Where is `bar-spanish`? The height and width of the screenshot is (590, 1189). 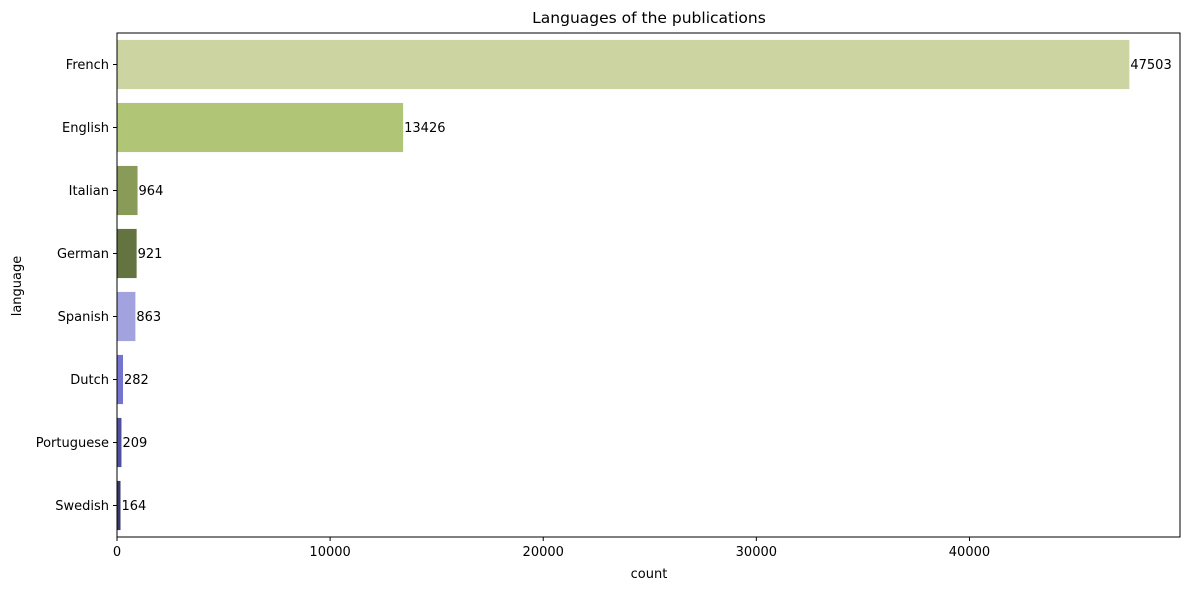 bar-spanish is located at coordinates (126, 316).